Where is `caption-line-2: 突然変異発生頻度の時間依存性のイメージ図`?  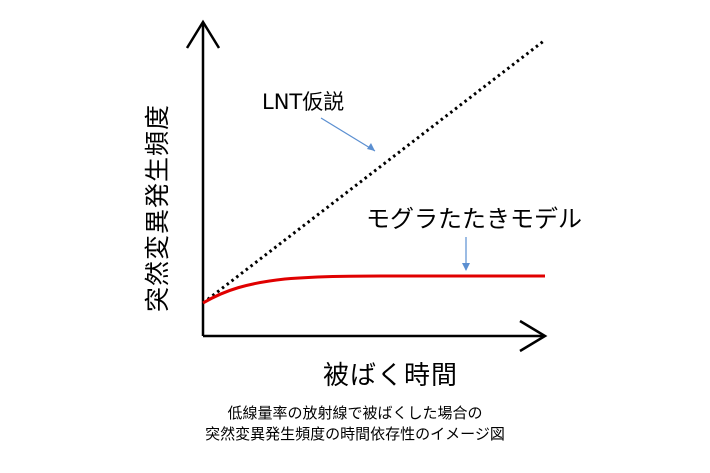 caption-line-2: 突然変異発生頻度の時間依存性のイメージ図 is located at coordinates (355, 434).